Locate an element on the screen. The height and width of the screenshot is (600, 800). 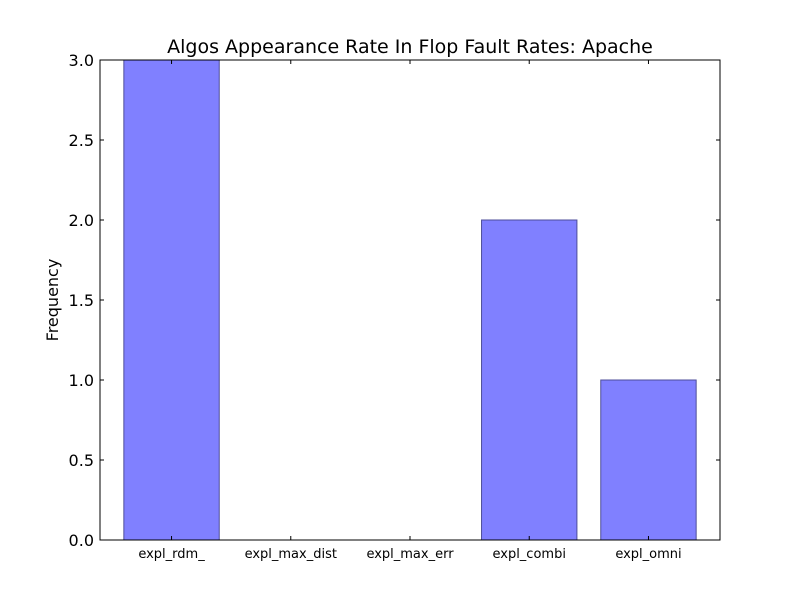
y-tick-label: 0.0 is located at coordinates (81, 540).